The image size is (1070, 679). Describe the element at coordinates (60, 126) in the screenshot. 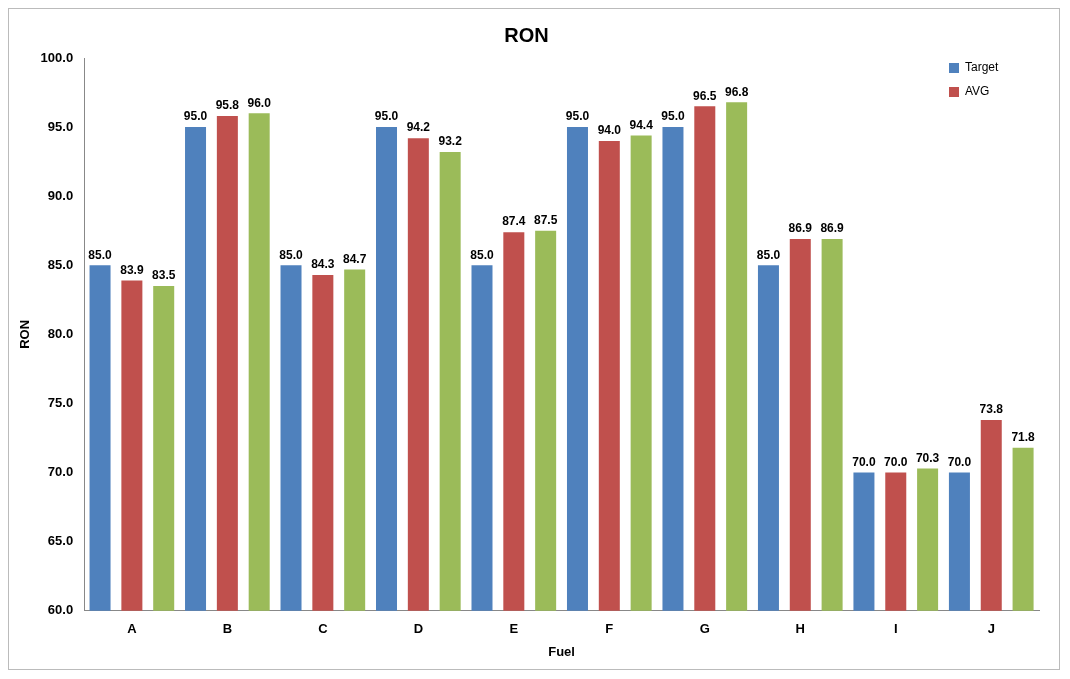

I see `y-tick-label: 95.0` at that location.